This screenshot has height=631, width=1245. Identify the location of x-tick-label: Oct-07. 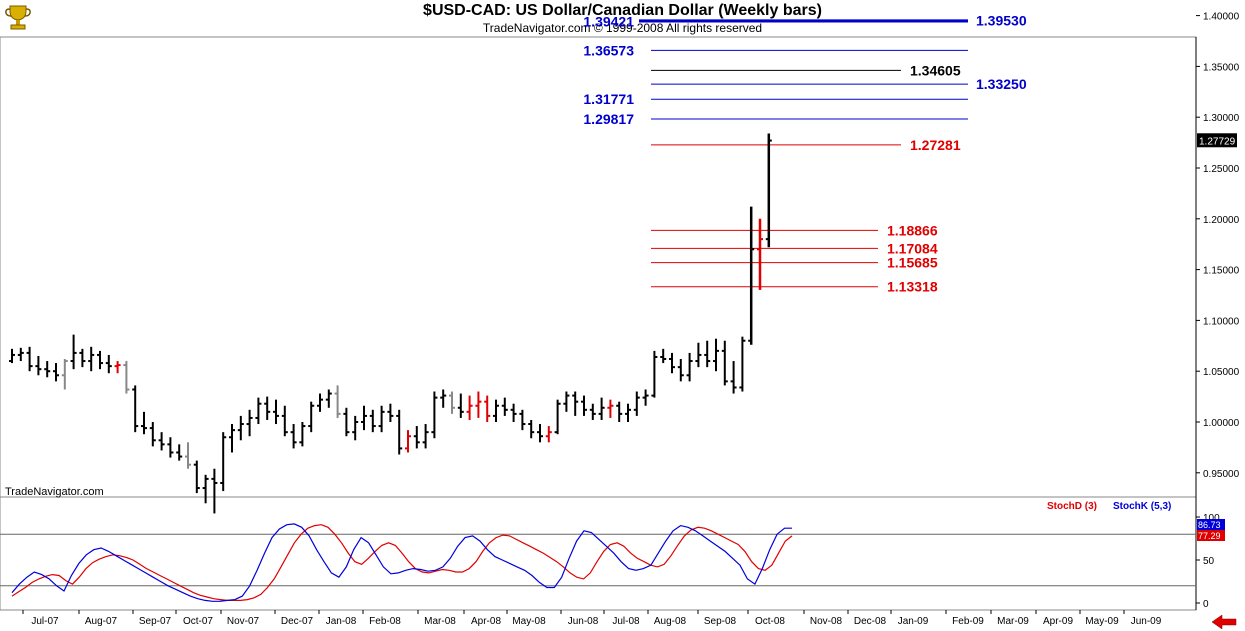
(198, 621).